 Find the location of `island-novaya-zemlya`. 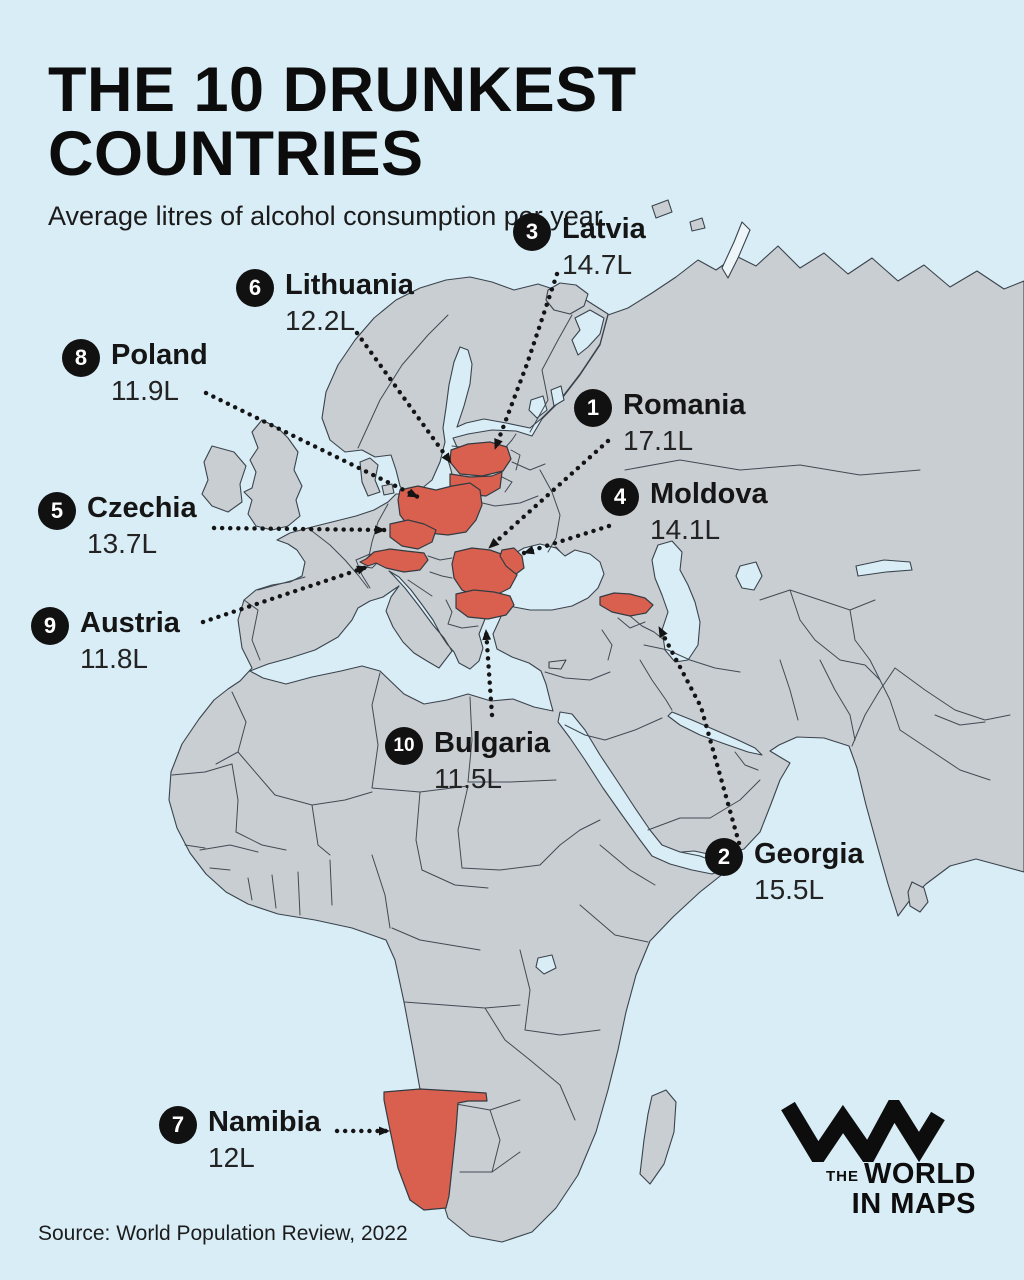

island-novaya-zemlya is located at coordinates (736, 250).